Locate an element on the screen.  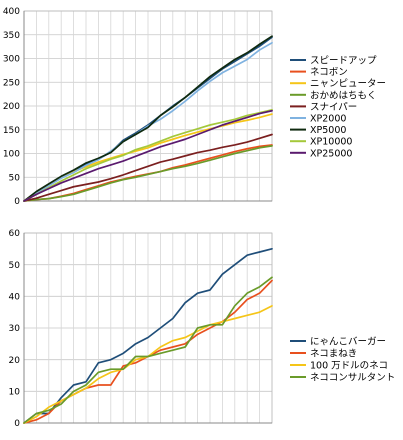
chart0-y-tick-label: 250 is located at coordinates (11, 83).